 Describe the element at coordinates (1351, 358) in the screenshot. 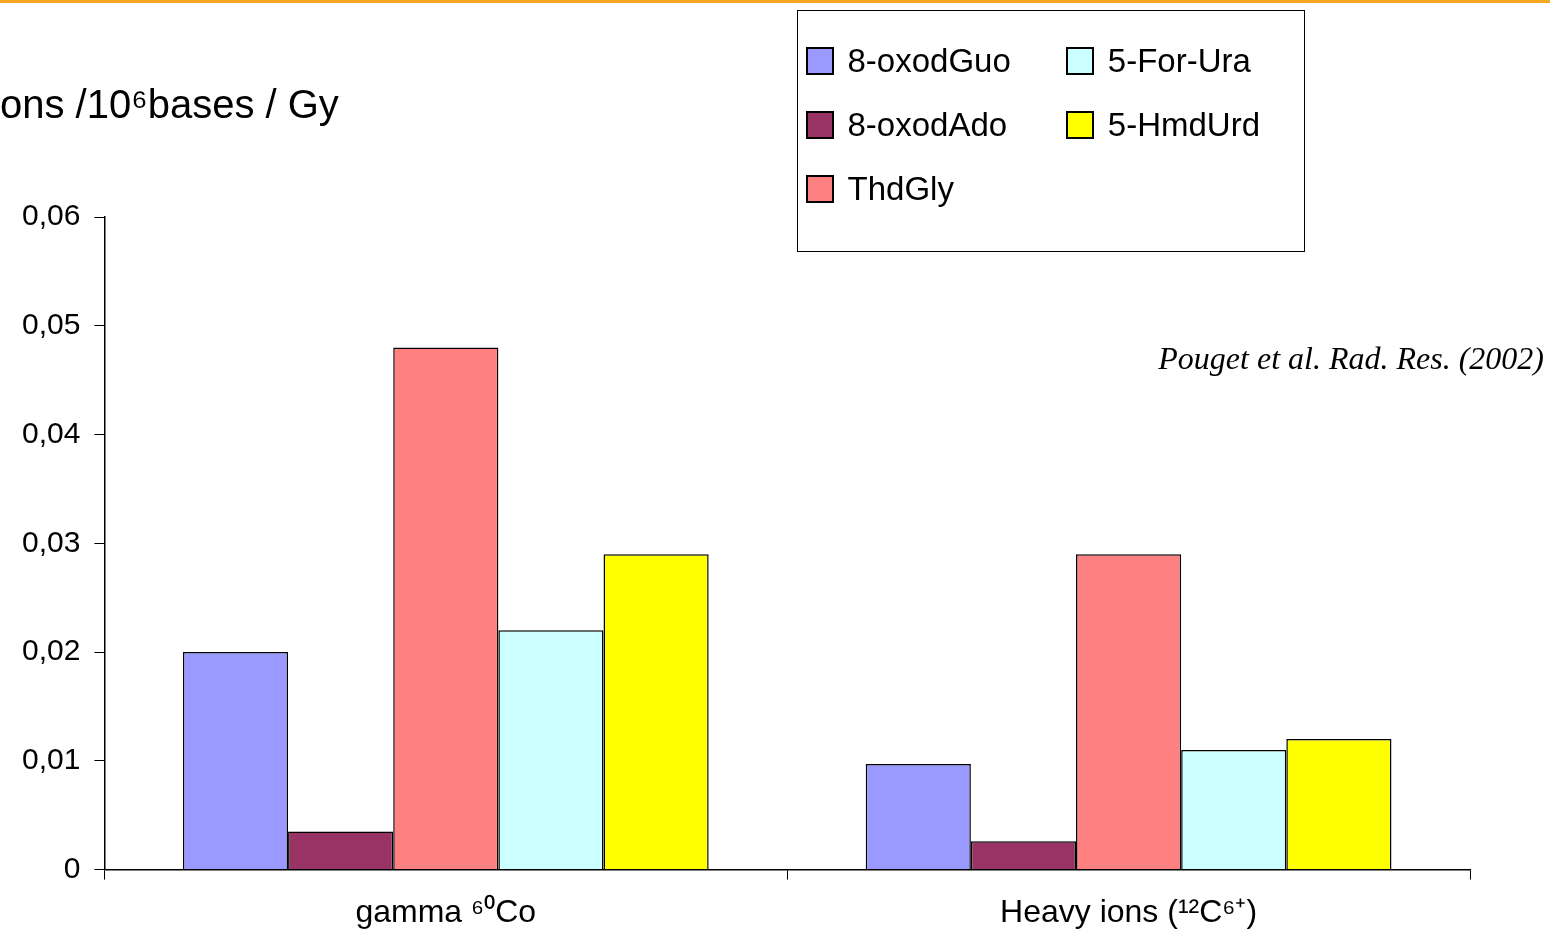

I see `annotation: Pouget et al. Rad. Res. (2002)` at that location.